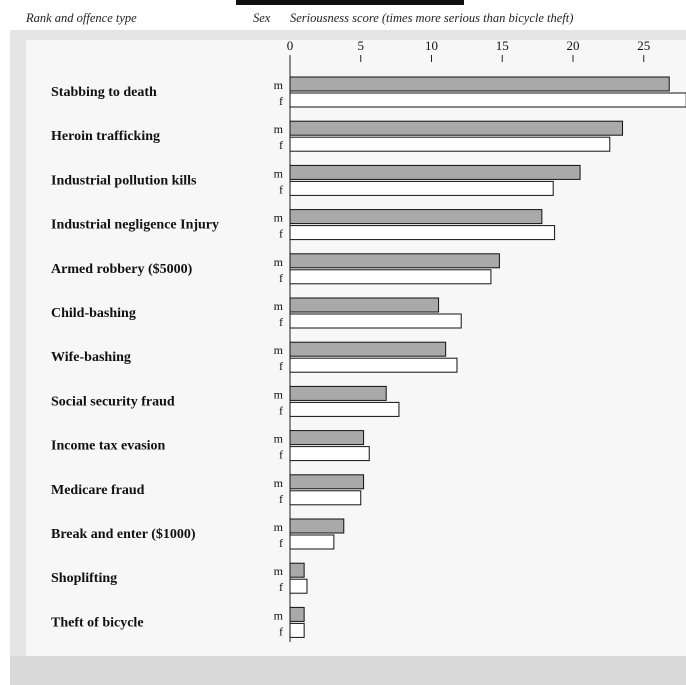 This screenshot has height=685, width=686. I want to click on top-rule, so click(350, 2).